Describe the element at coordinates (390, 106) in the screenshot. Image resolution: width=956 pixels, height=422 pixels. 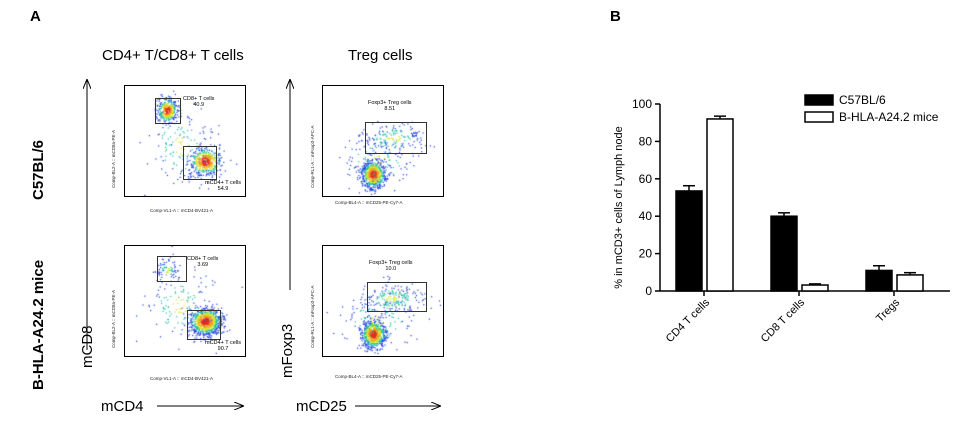
I see `gate-treg-label: Foxp3+ Treg cells 8.51` at that location.